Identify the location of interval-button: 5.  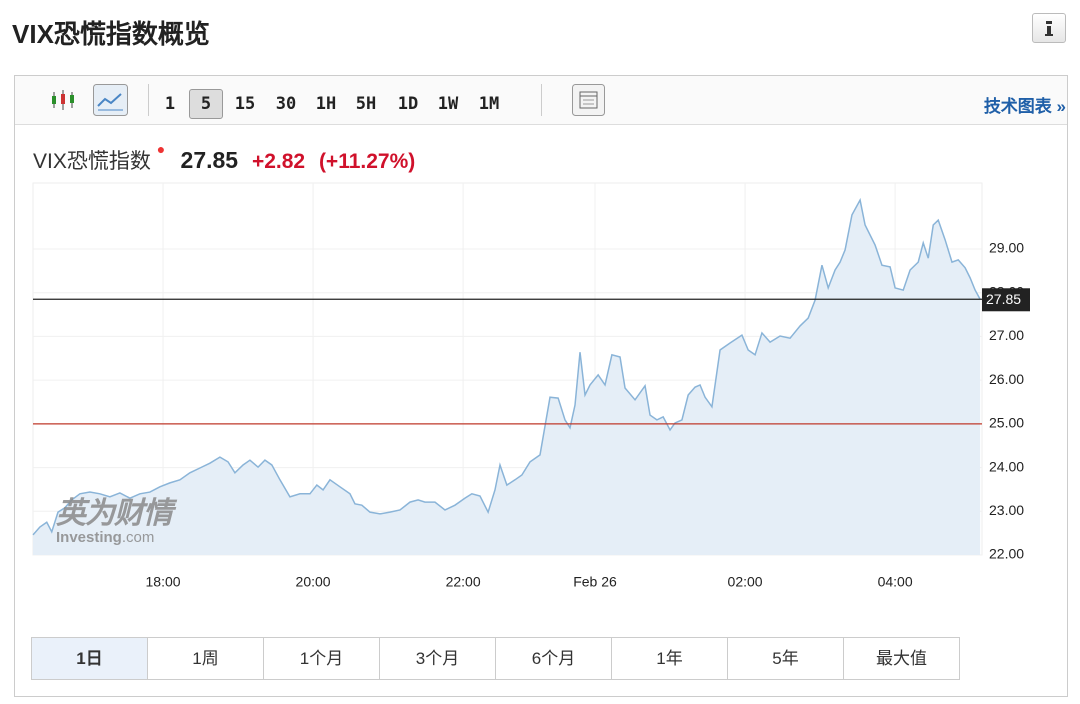
(206, 104).